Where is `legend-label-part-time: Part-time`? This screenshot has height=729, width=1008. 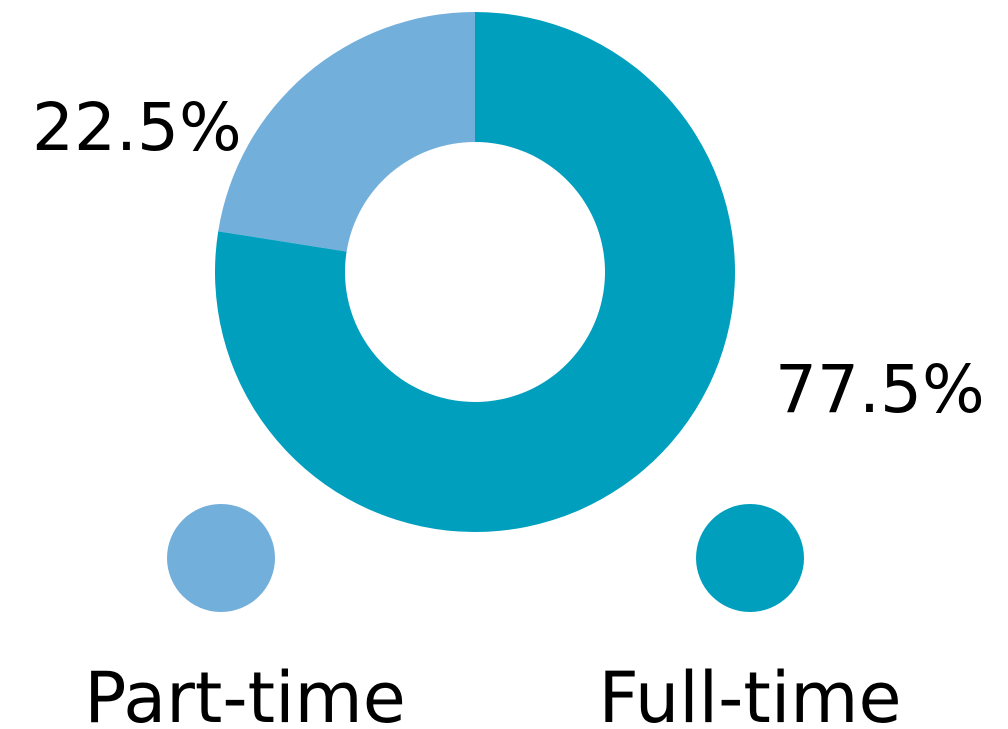
legend-label-part-time: Part-time is located at coordinates (245, 693).